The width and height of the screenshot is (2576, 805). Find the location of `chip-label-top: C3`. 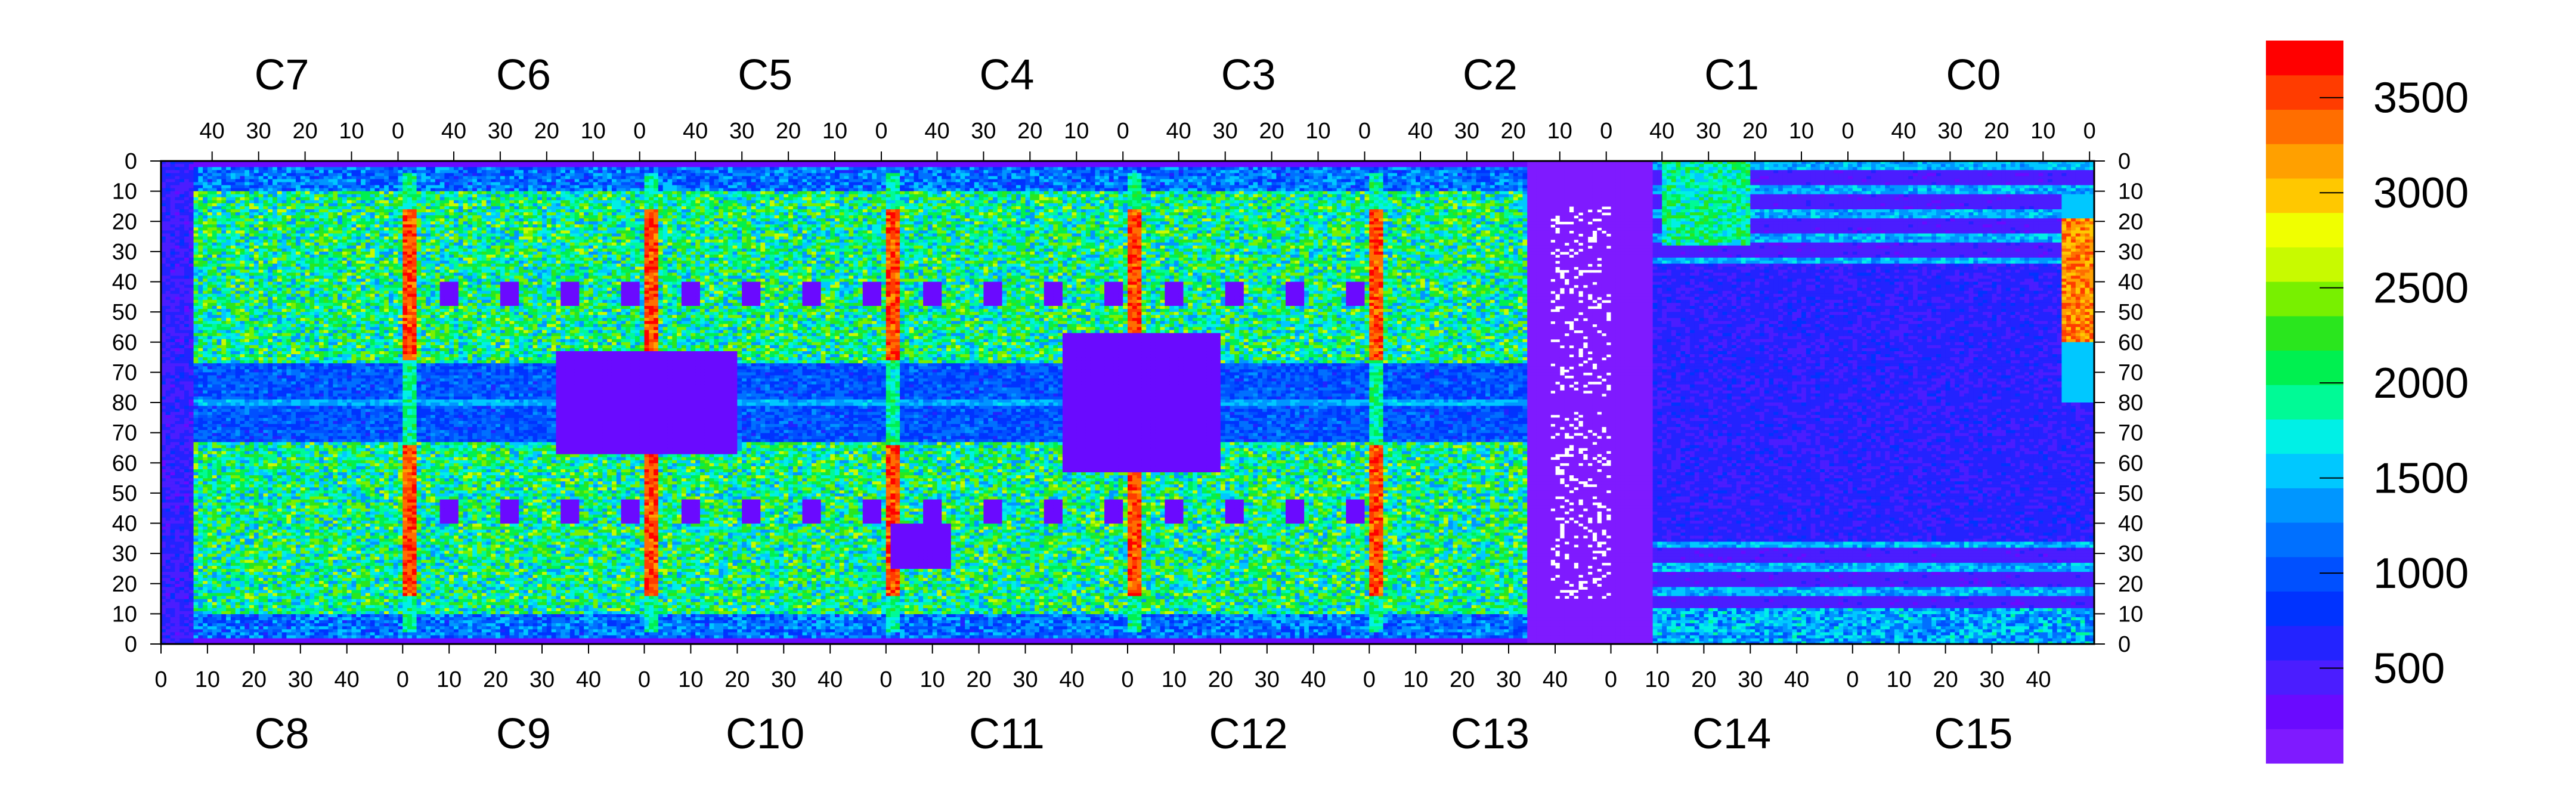

chip-label-top: C3 is located at coordinates (1248, 75).